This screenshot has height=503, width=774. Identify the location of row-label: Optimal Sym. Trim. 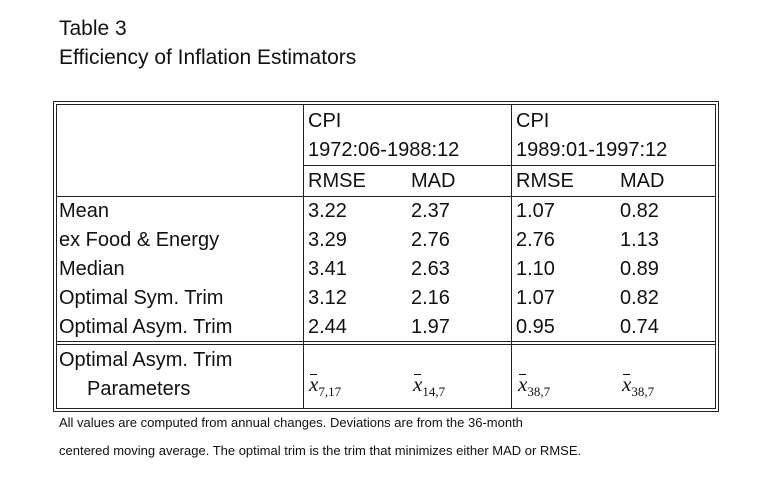
(141, 298).